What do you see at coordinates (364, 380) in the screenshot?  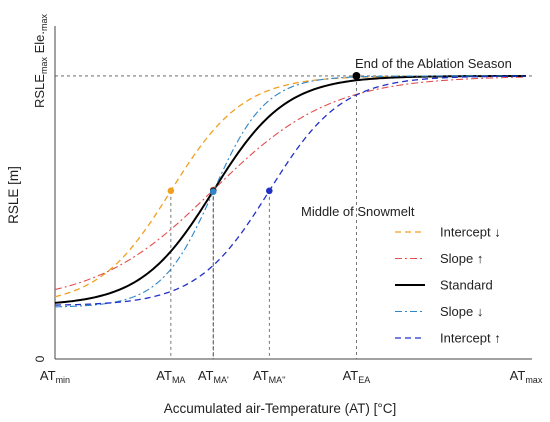 I see `x-tick-sub-4: EA` at bounding box center [364, 380].